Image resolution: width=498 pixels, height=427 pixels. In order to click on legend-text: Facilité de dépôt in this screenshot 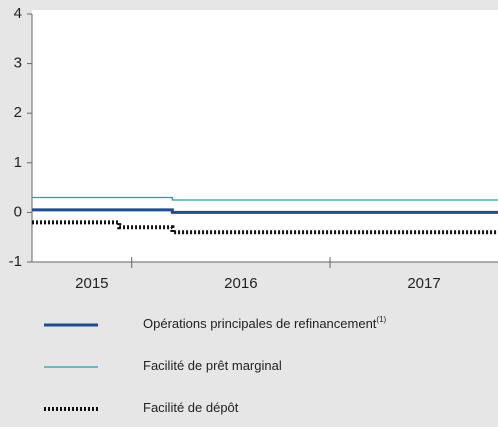, I will do `click(191, 407)`.